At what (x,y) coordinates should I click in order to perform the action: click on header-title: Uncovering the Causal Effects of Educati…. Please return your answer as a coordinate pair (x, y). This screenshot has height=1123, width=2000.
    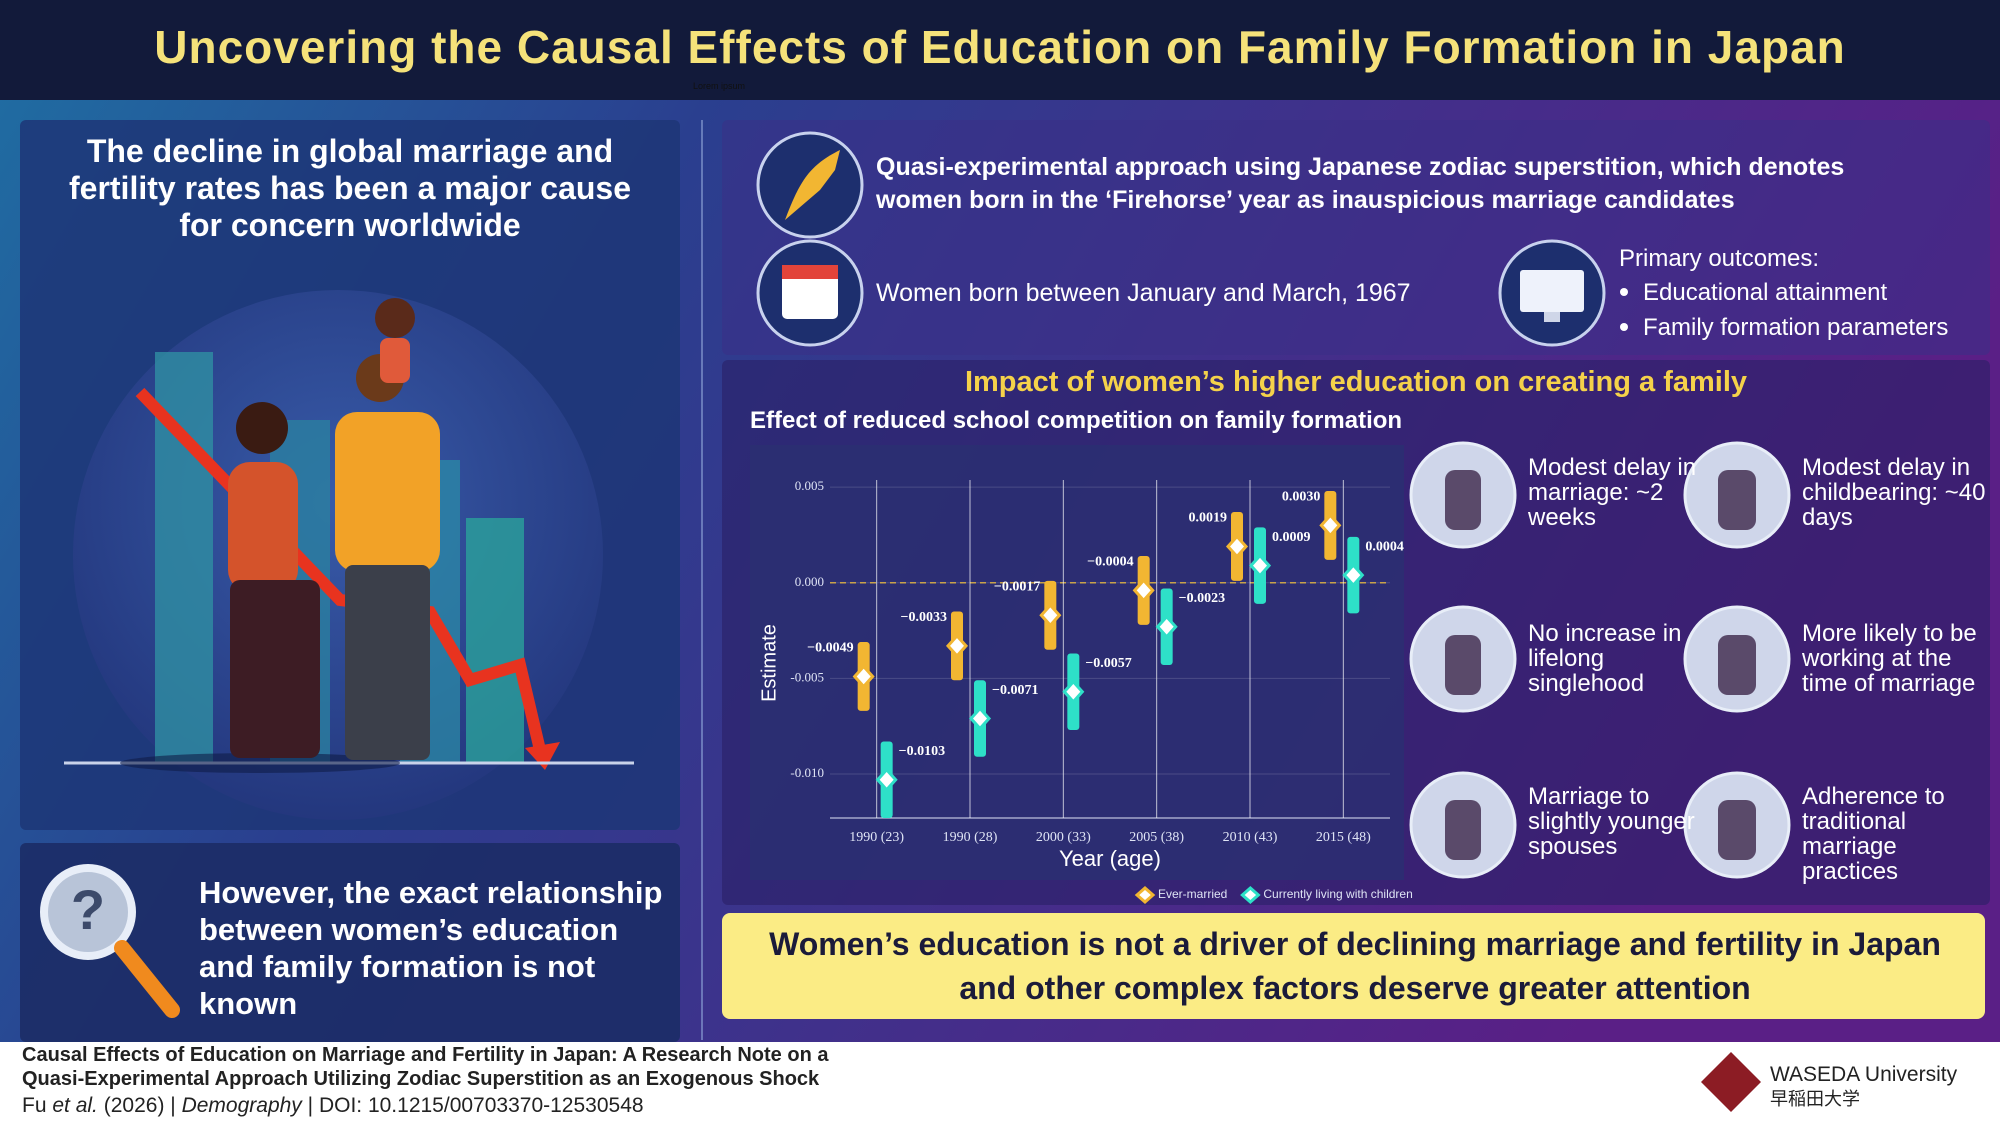
    Looking at the image, I should click on (1000, 47).